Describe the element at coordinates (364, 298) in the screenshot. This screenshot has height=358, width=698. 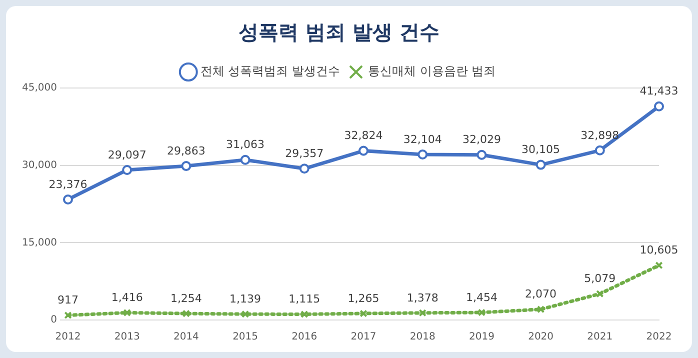
I see `data-label: 1,265` at that location.